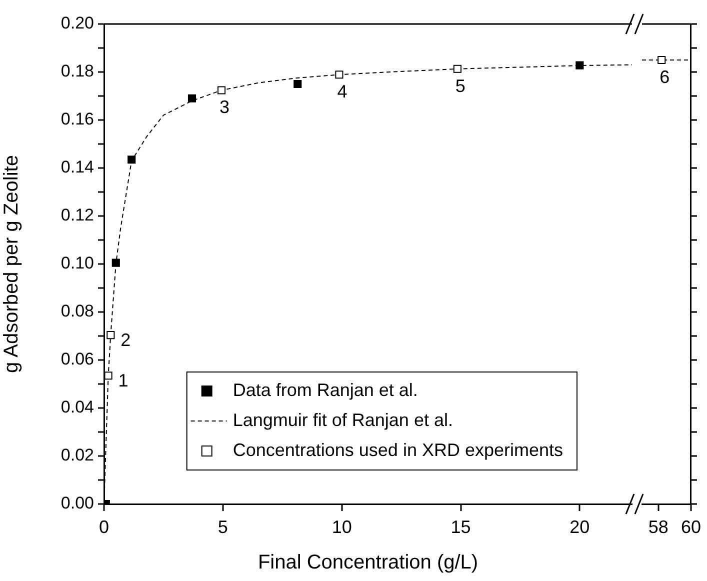 The image size is (707, 581). What do you see at coordinates (223, 526) in the screenshot?
I see `x-tick-label: 5` at bounding box center [223, 526].